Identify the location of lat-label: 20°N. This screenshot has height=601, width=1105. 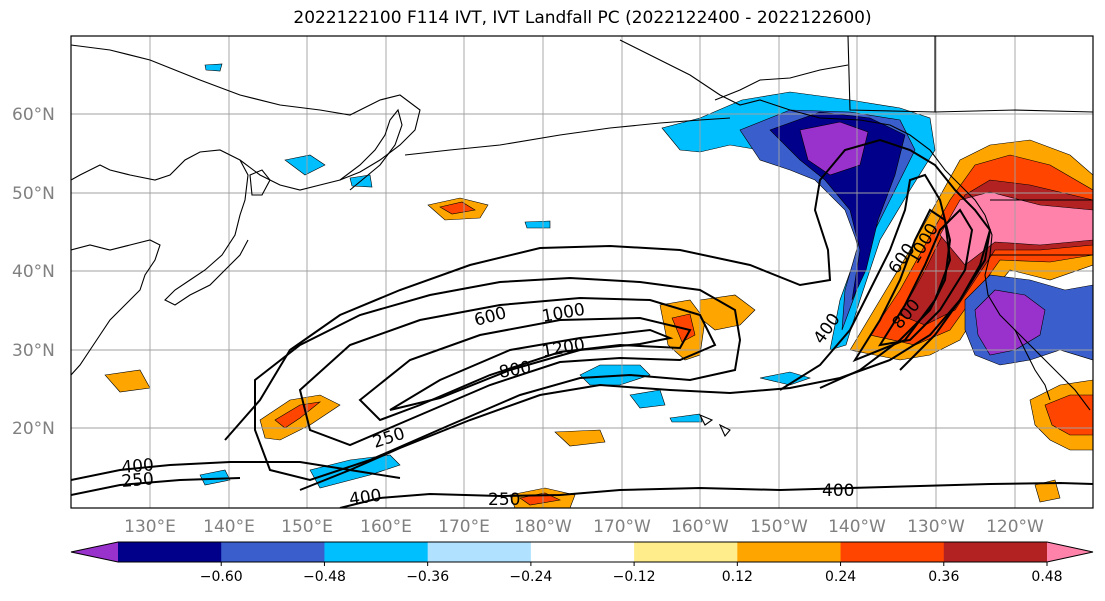
(33, 429).